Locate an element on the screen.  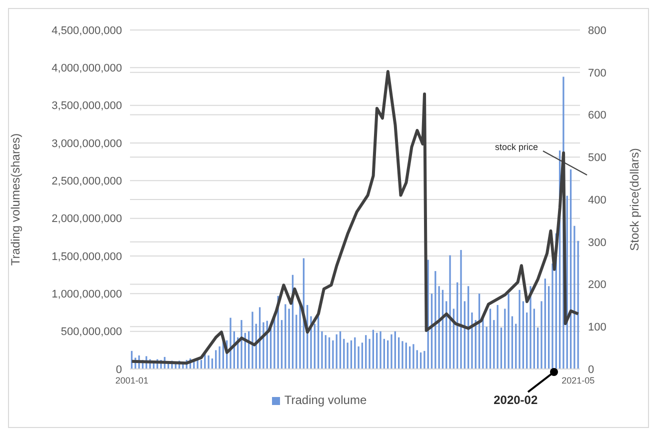
y2-tick-label: 200 is located at coordinates (597, 285).